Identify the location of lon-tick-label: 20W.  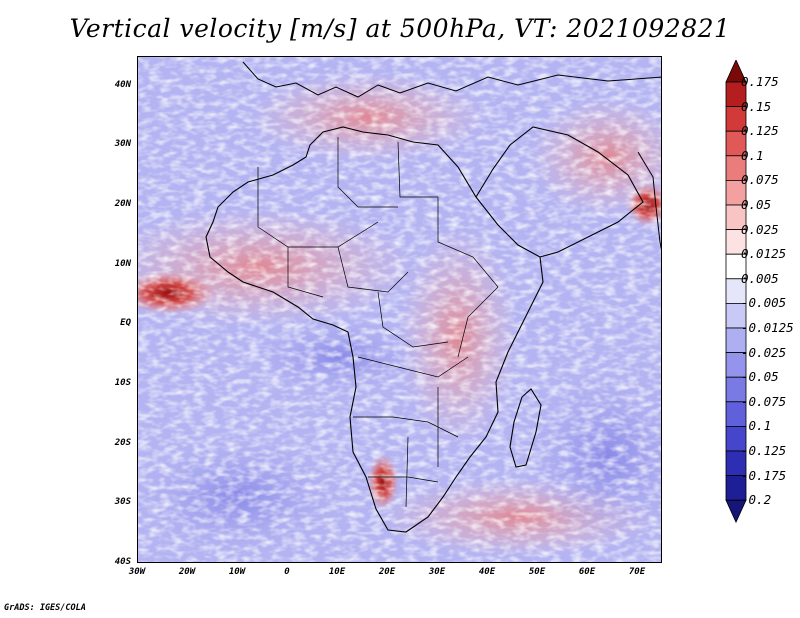
(187, 572).